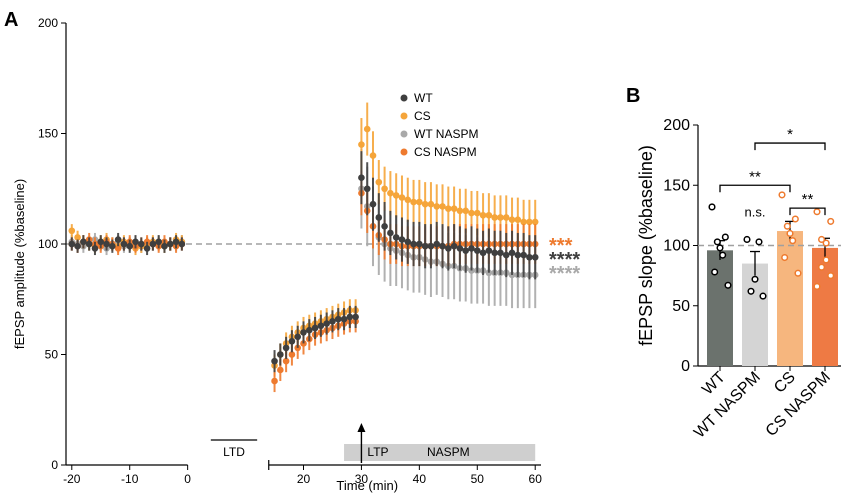 This screenshot has height=496, width=841. What do you see at coordinates (446, 134) in the screenshot?
I see `legend-label: WT NASPM` at bounding box center [446, 134].